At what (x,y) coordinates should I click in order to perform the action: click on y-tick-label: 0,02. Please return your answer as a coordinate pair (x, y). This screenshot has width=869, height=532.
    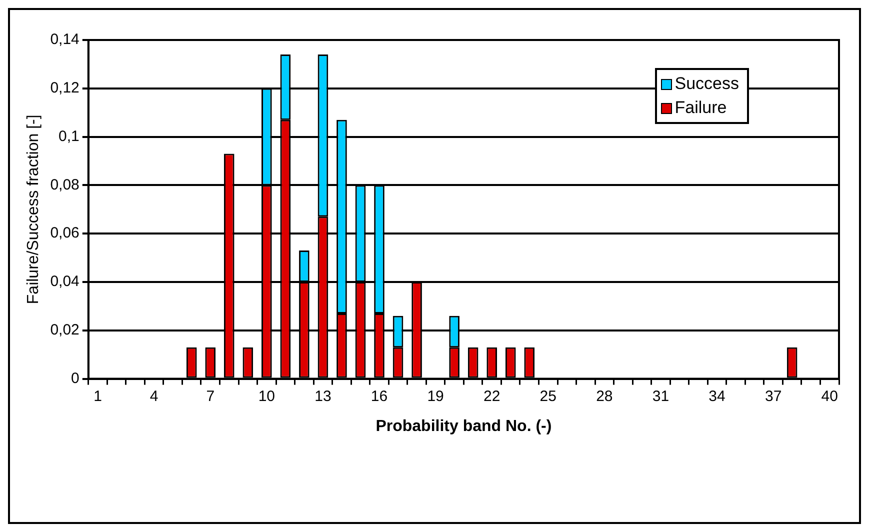
    Looking at the image, I should click on (65, 330).